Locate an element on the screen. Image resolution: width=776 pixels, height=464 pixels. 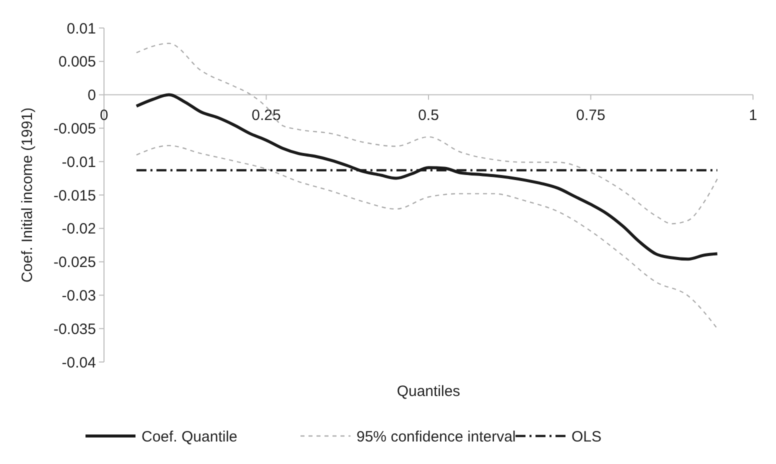
x-tick-label: 1 is located at coordinates (753, 115).